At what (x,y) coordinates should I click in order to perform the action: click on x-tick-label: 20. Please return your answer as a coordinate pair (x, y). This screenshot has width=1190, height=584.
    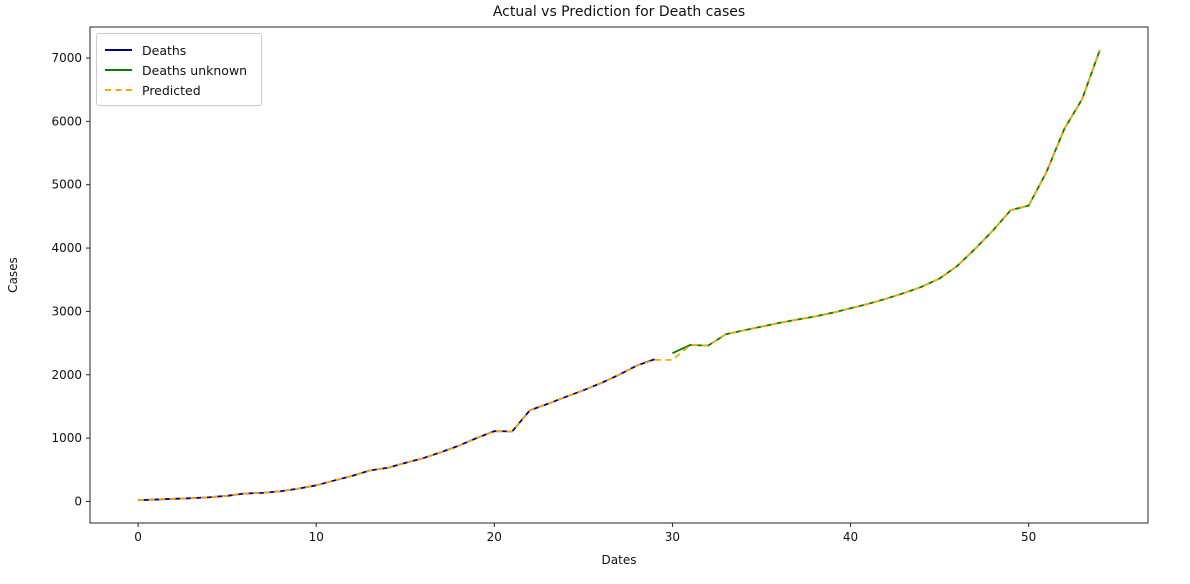
    Looking at the image, I should click on (494, 537).